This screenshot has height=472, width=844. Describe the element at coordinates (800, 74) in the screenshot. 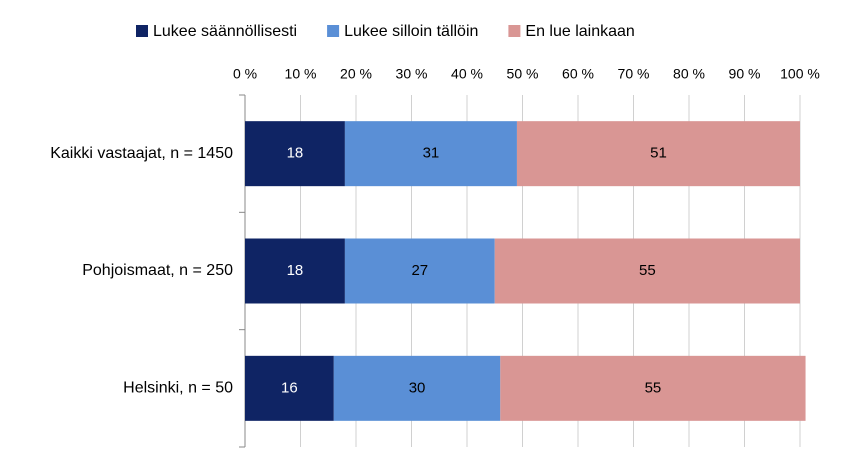

I see `x-tick-label: 100 %` at that location.